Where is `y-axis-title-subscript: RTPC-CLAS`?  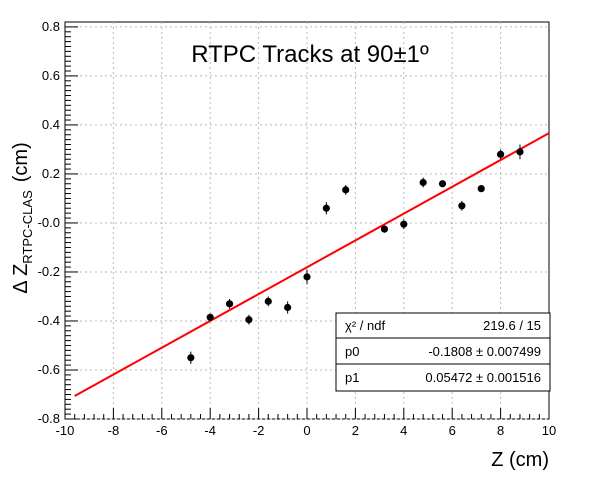
y-axis-title-subscript: RTPC-CLAS is located at coordinates (27, 227).